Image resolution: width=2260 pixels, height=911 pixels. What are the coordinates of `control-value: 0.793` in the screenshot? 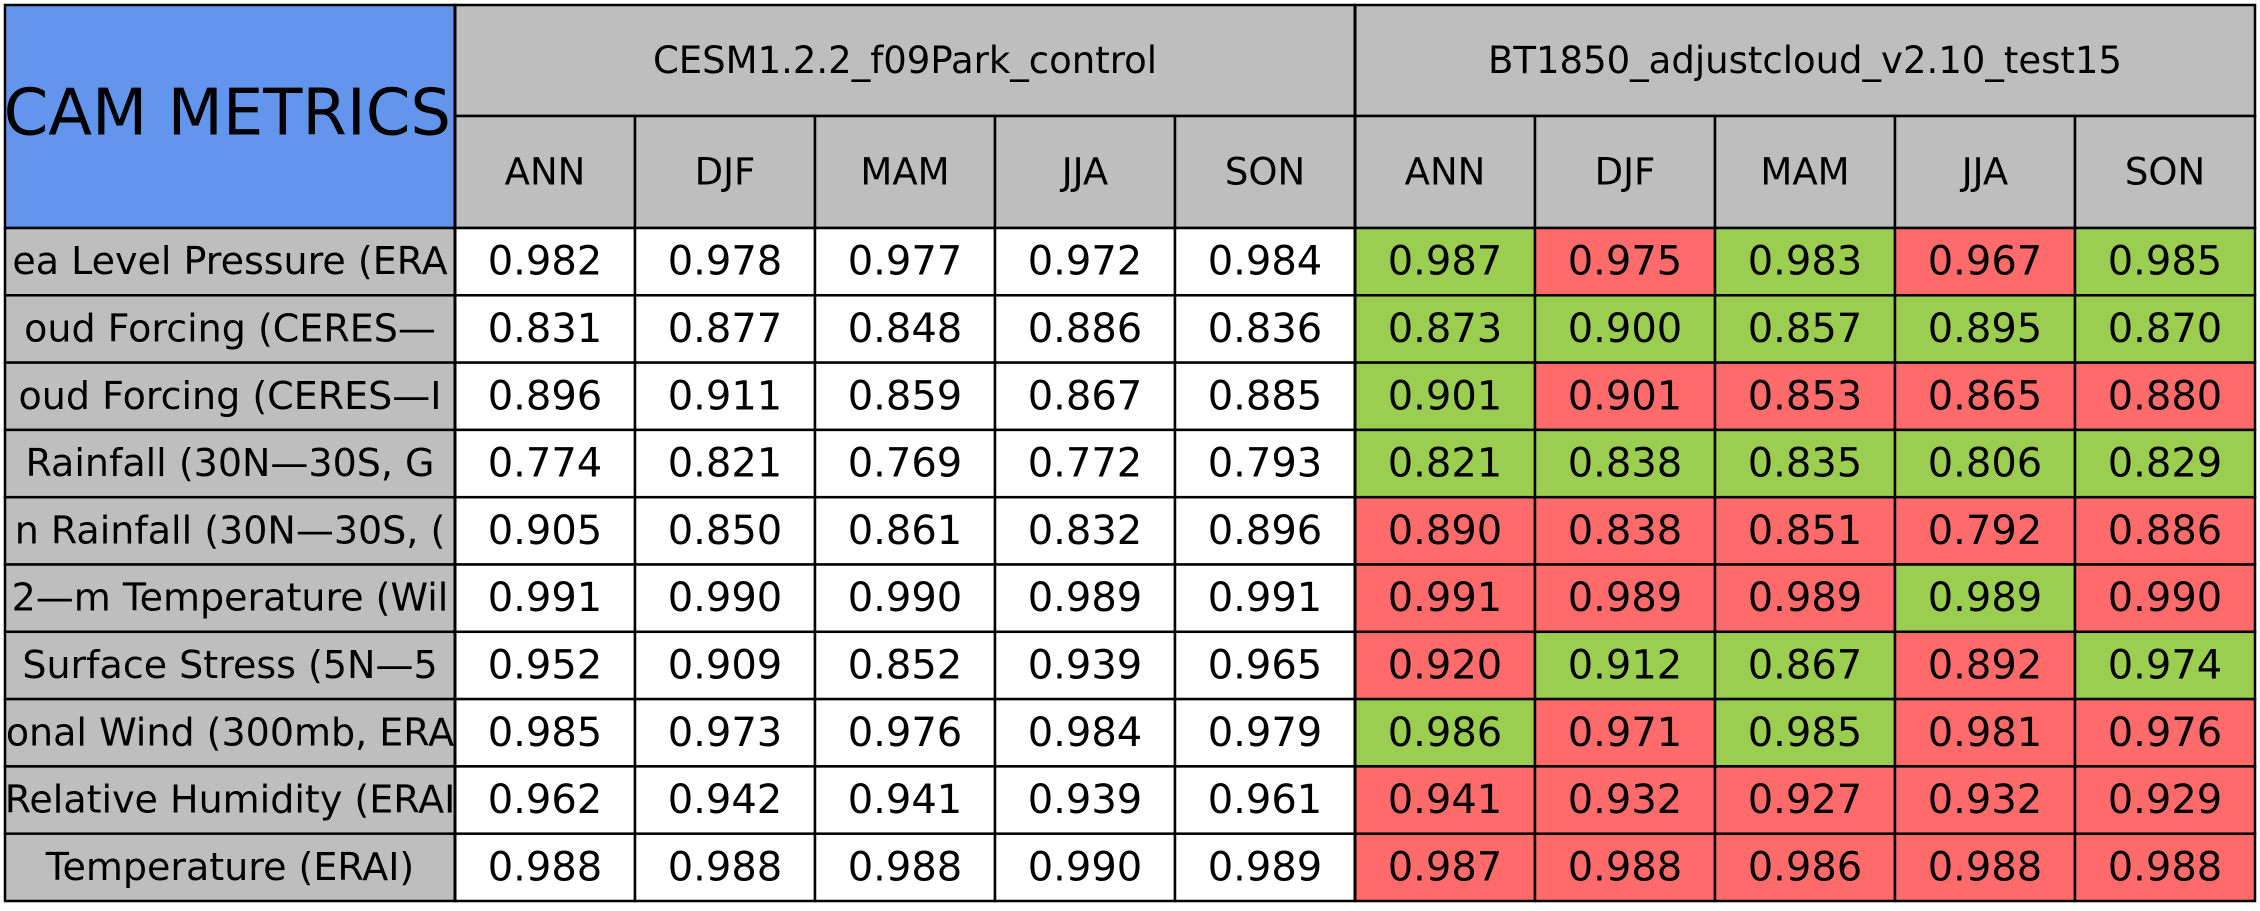 It's located at (1265, 464).